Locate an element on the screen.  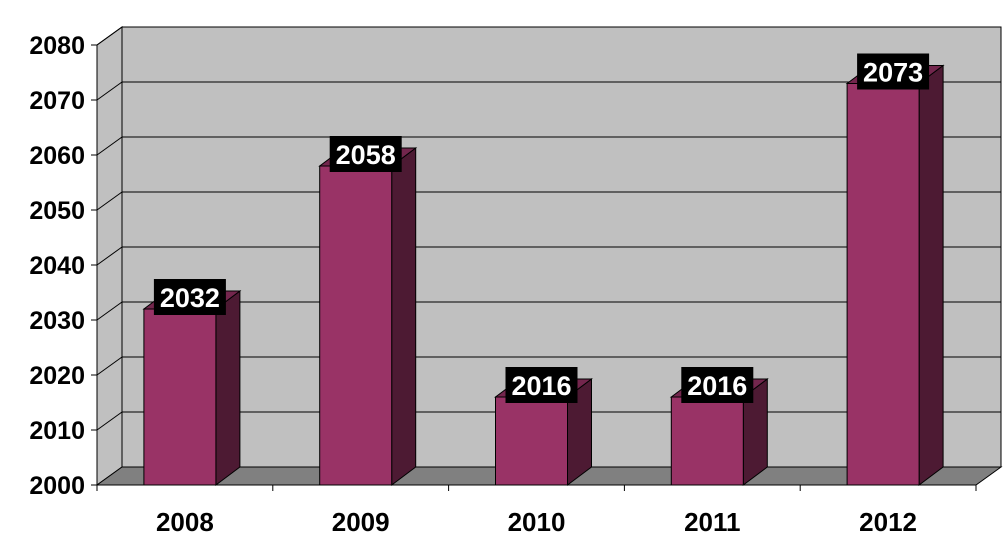
x-category-label: 2011 is located at coordinates (712, 520).